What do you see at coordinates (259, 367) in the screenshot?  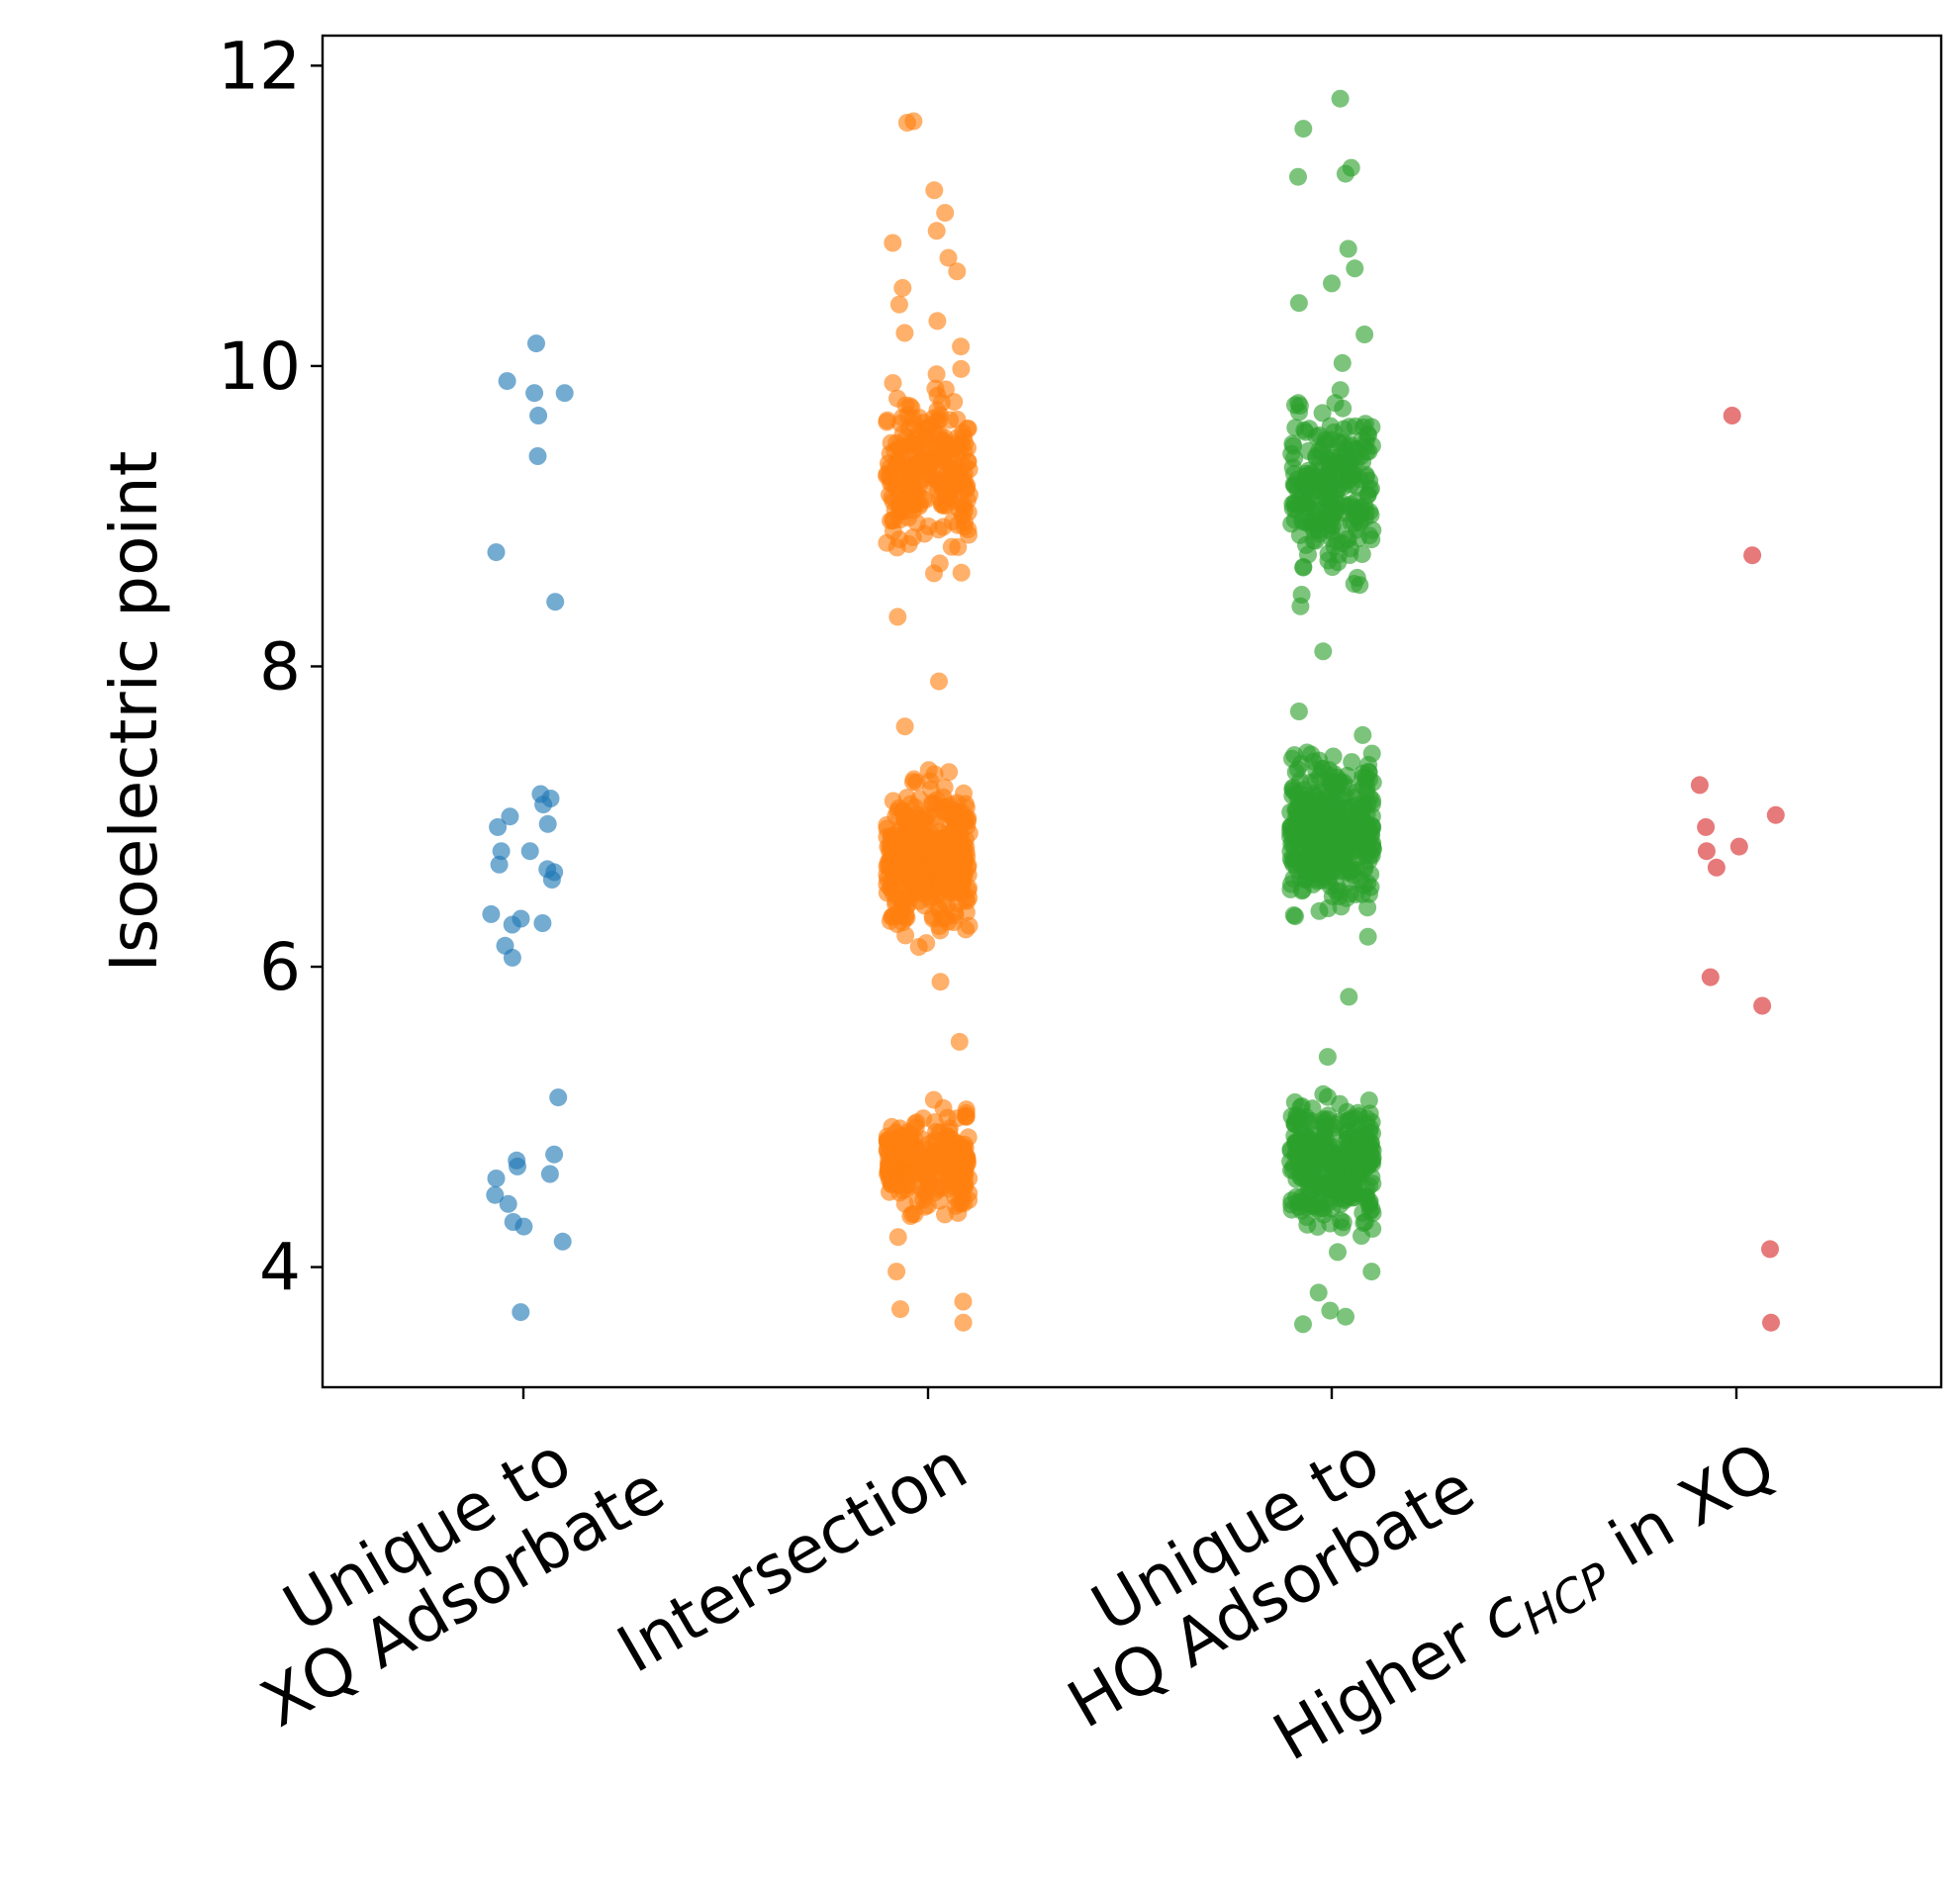 I see `y-tick-label: 10` at bounding box center [259, 367].